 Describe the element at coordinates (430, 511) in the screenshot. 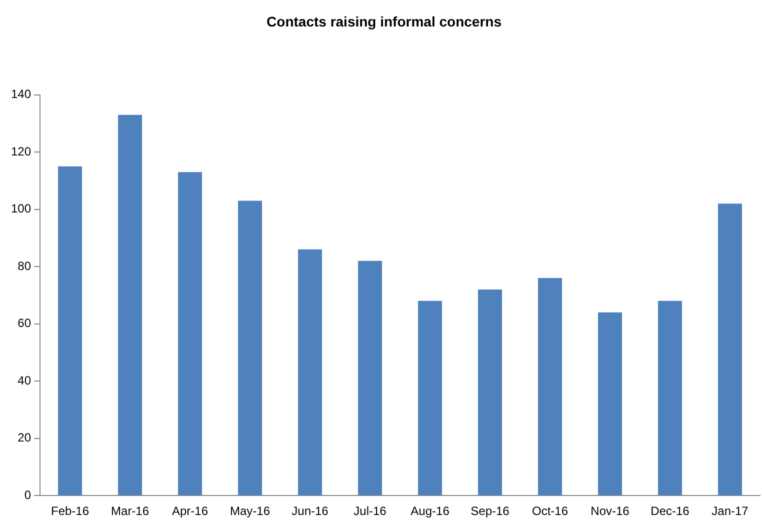

I see `x-tick-label: Aug-16` at that location.